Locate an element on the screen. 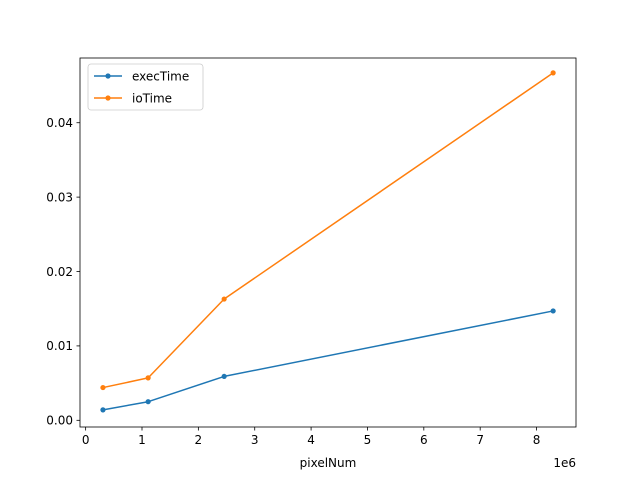  x-axis: 0 1 2 3 4 5 6 7 8 is located at coordinates (311, 437).